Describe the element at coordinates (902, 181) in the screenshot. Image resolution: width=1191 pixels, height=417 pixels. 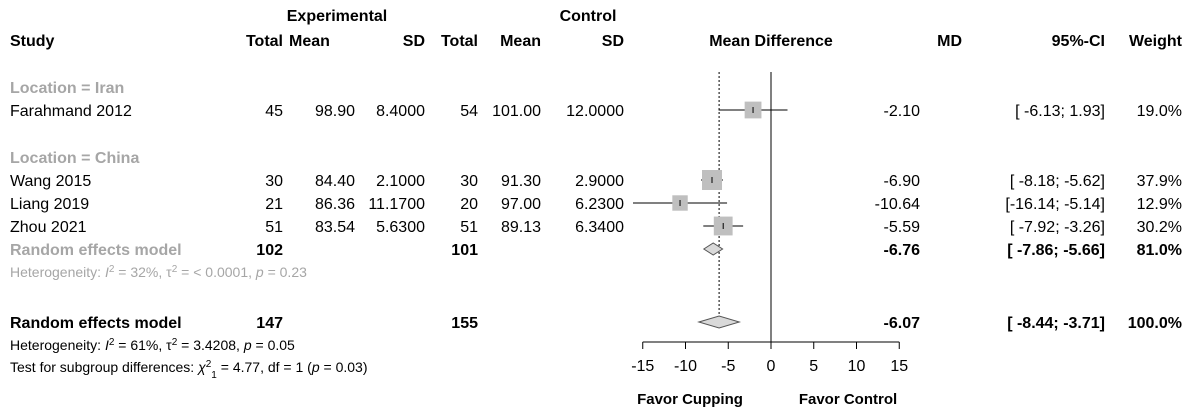
I see `md-value: -6.90` at that location.